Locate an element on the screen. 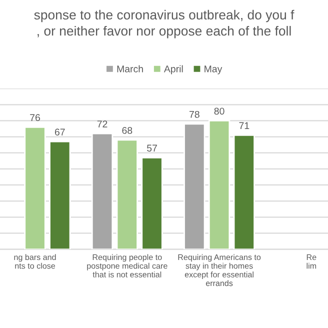  data-label: 72 is located at coordinates (102, 124).